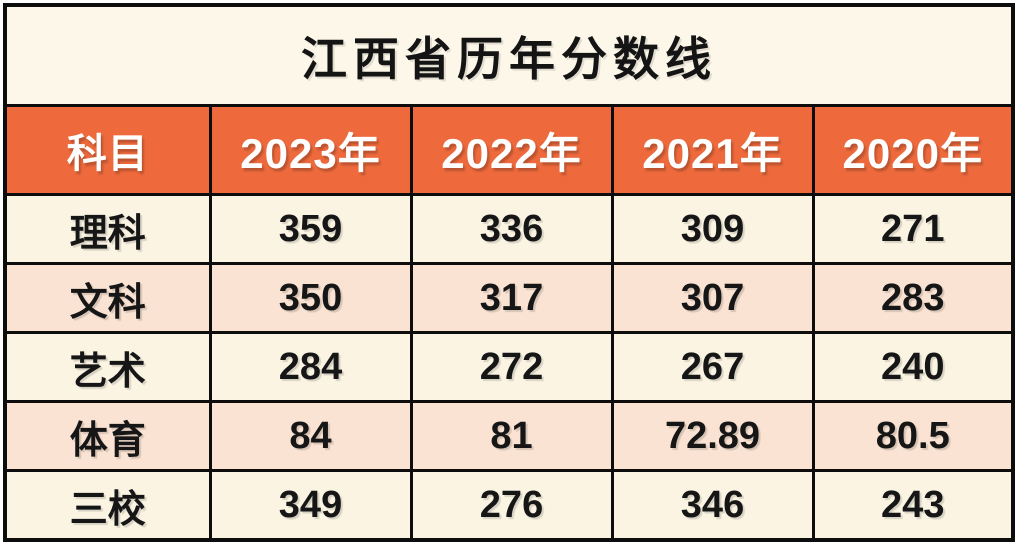 The image size is (1015, 543). Describe the element at coordinates (913, 150) in the screenshot. I see `col-header-2020: 2020年` at that location.